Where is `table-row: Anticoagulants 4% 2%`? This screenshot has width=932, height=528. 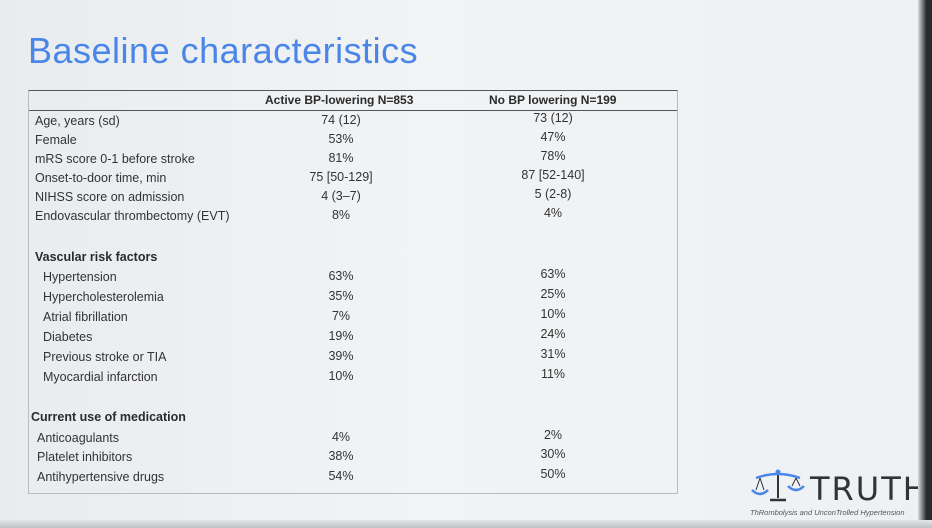
table-row: Anticoagulants 4% 2% is located at coordinates (353, 438).